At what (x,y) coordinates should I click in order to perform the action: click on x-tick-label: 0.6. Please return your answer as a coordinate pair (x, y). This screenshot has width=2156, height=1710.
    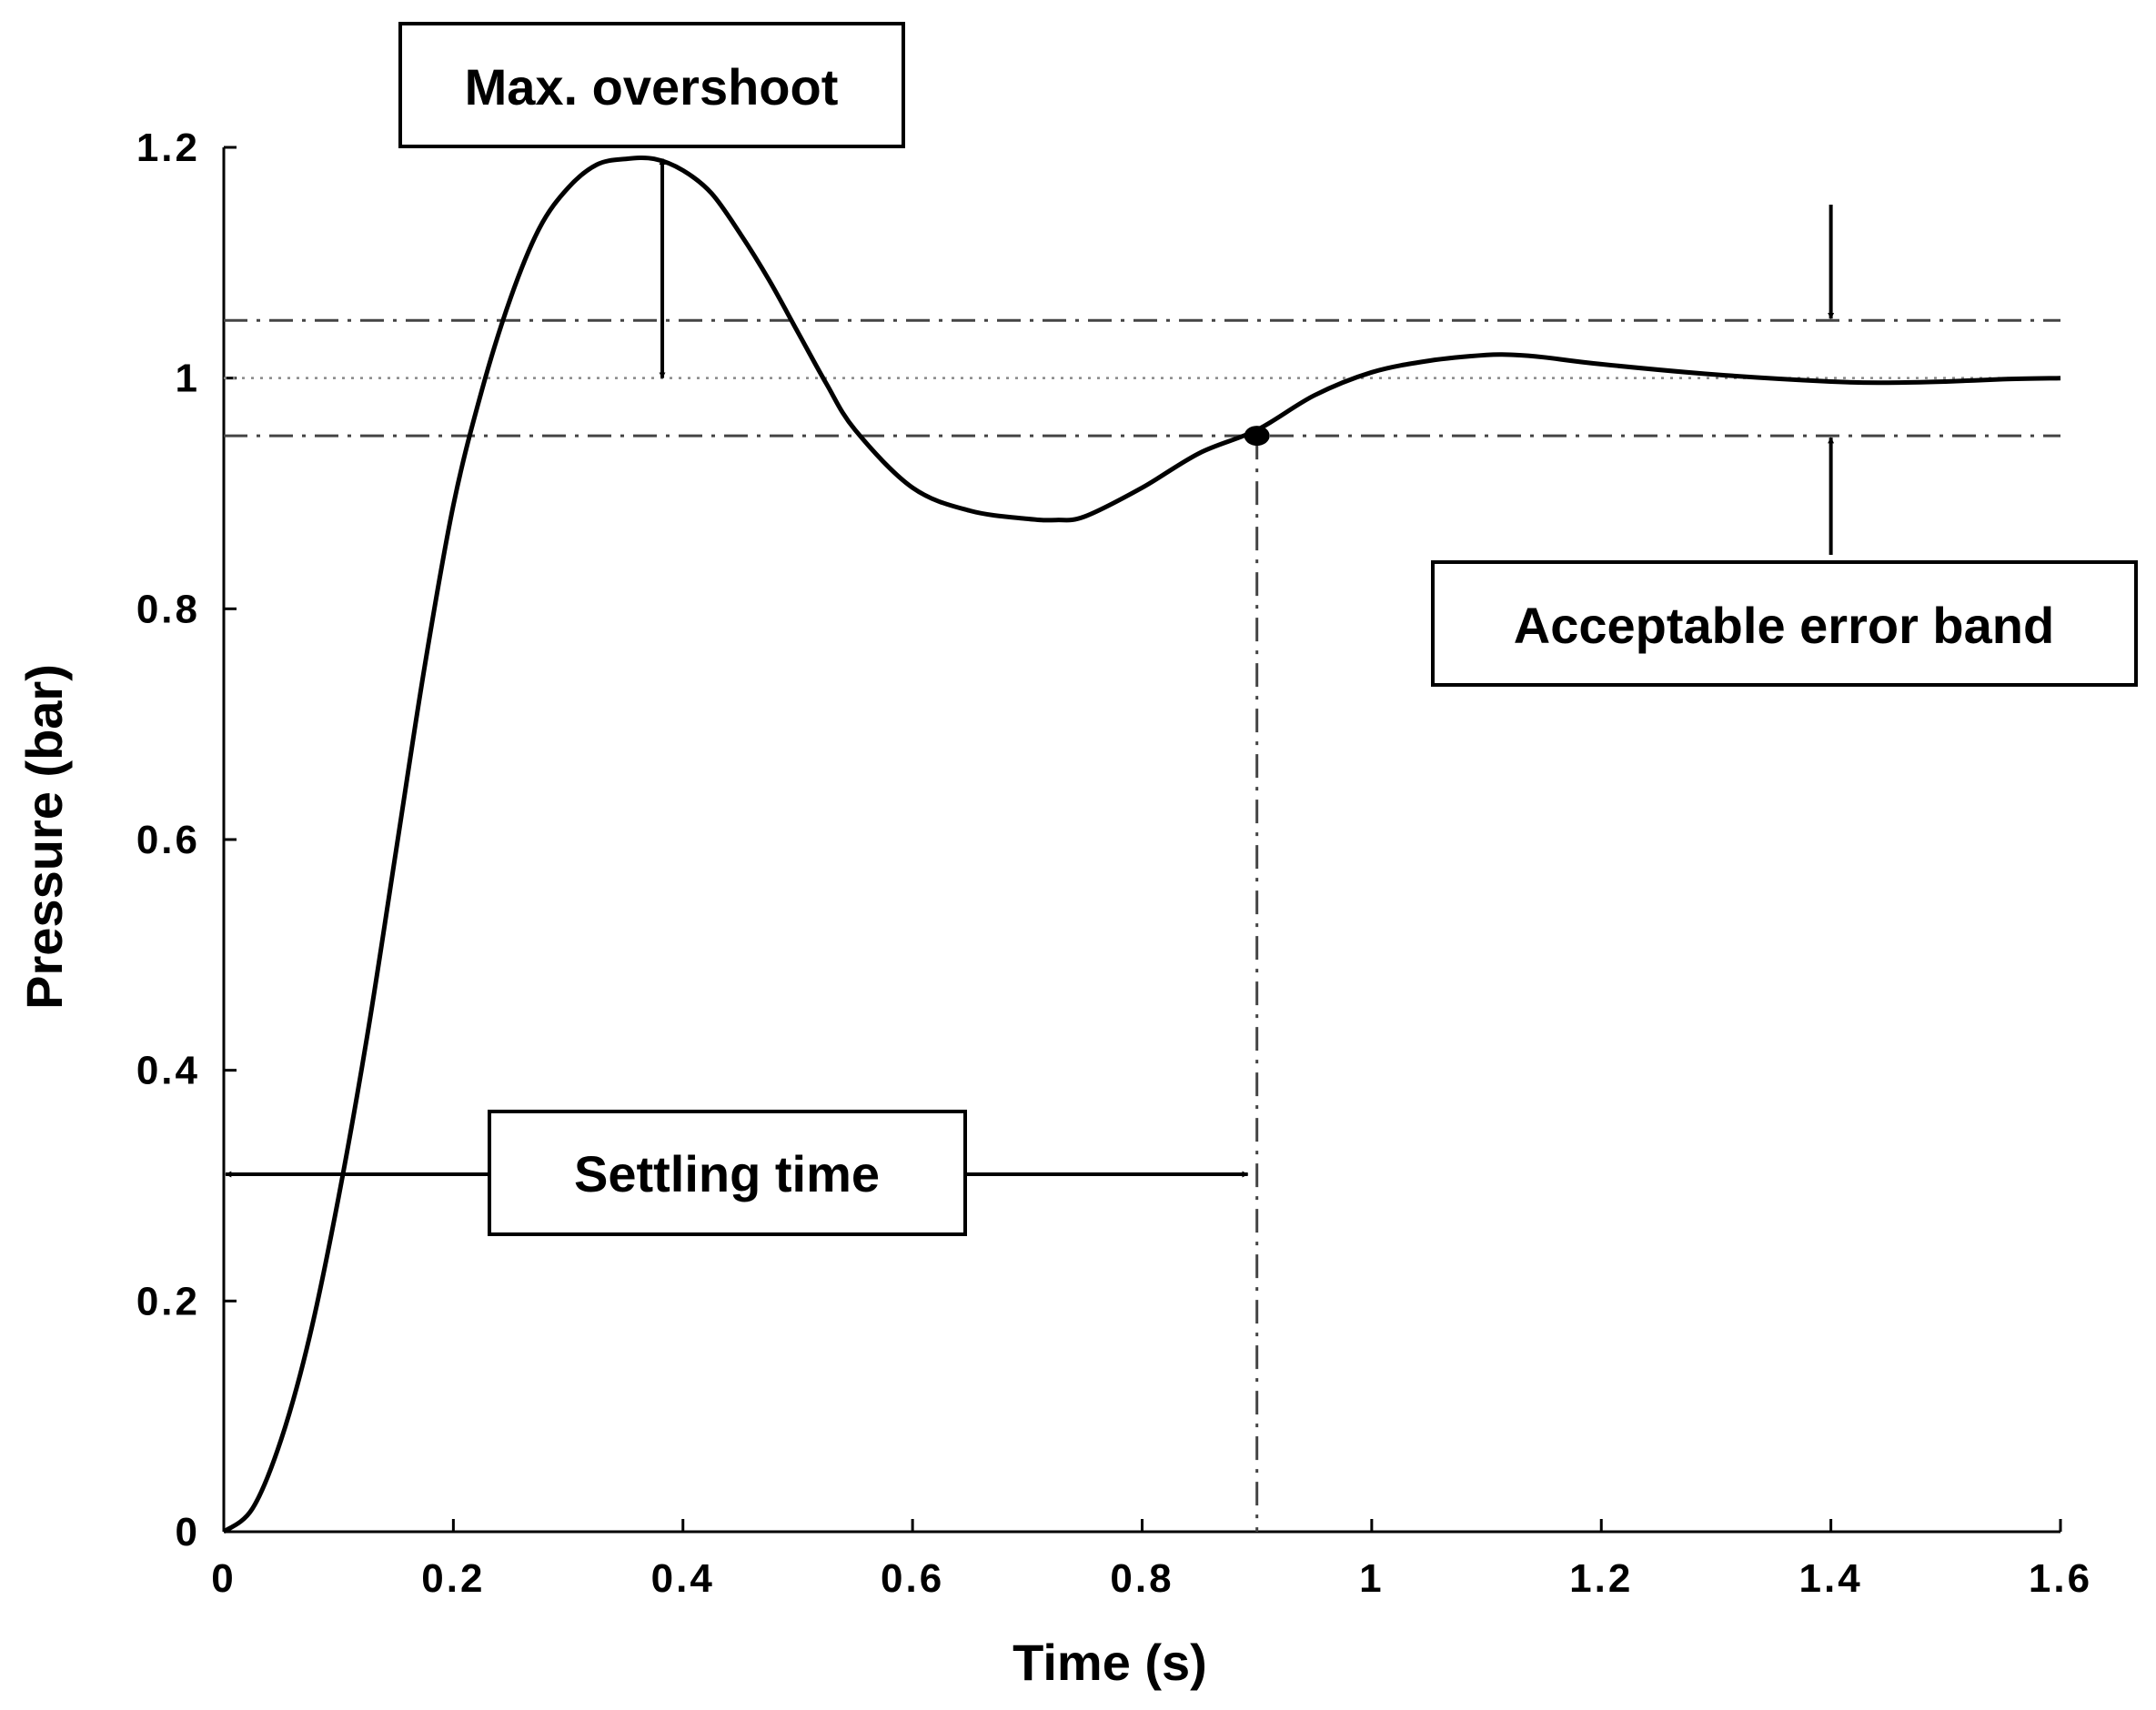
    Looking at the image, I should click on (912, 1578).